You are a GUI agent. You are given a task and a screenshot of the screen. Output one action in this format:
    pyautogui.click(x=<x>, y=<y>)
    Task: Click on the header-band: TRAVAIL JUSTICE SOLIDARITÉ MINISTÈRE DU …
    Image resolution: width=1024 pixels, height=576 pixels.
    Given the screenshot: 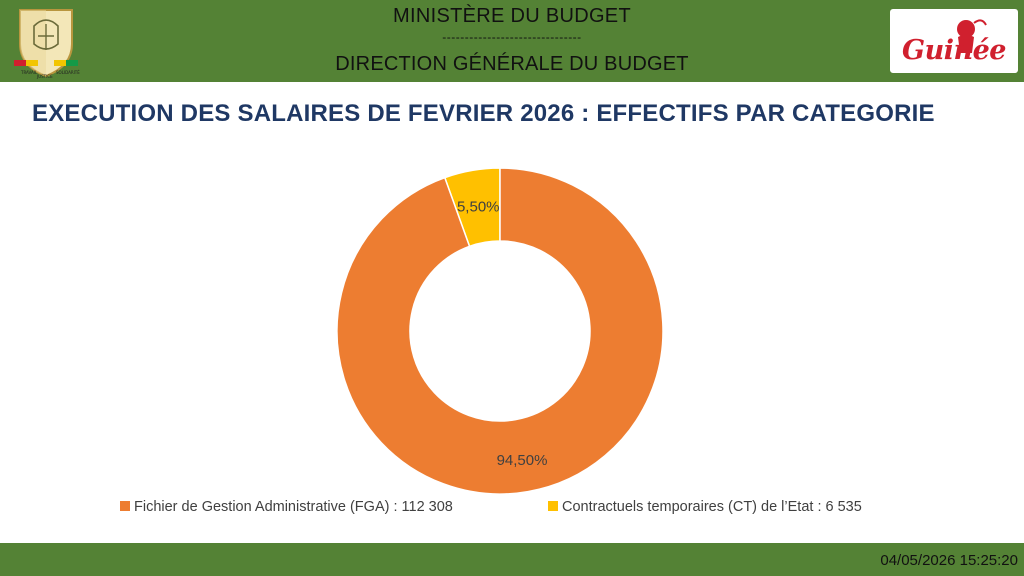 What is the action you would take?
    pyautogui.click(x=512, y=41)
    